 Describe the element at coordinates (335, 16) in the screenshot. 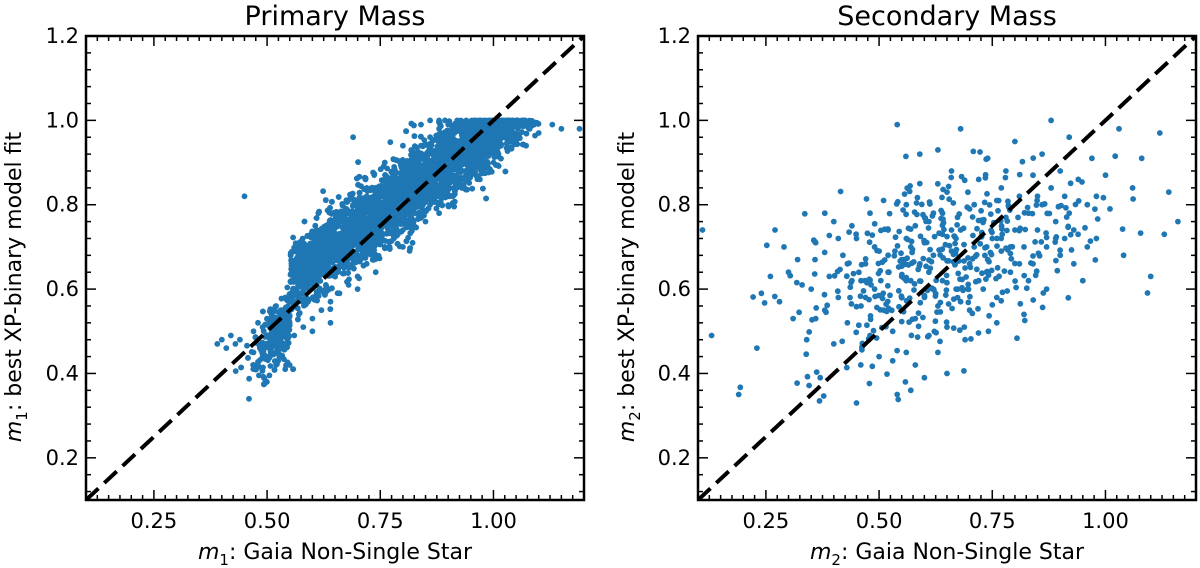

I see `panel-title: Primary Mass` at that location.